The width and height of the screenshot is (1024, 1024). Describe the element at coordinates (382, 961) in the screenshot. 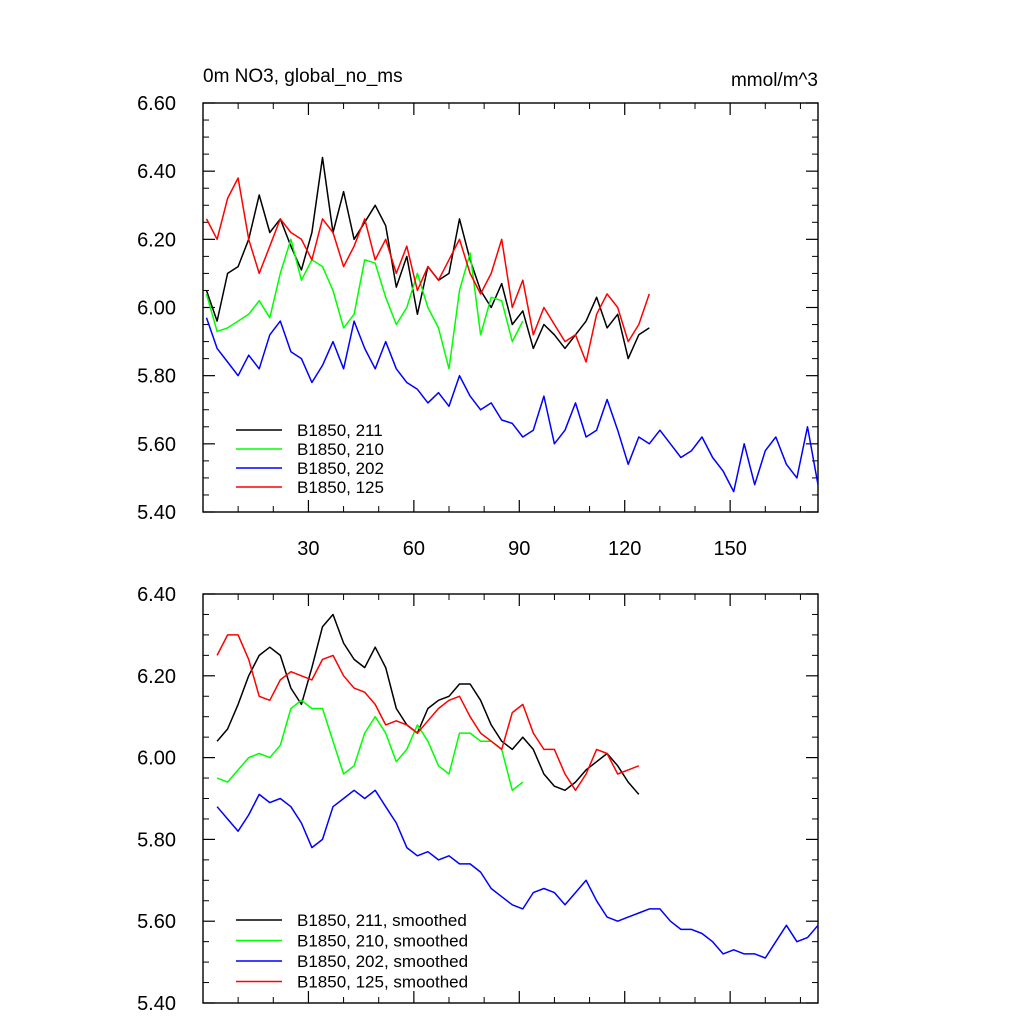

I see `legend-label: B1850, 202, smoothed` at that location.